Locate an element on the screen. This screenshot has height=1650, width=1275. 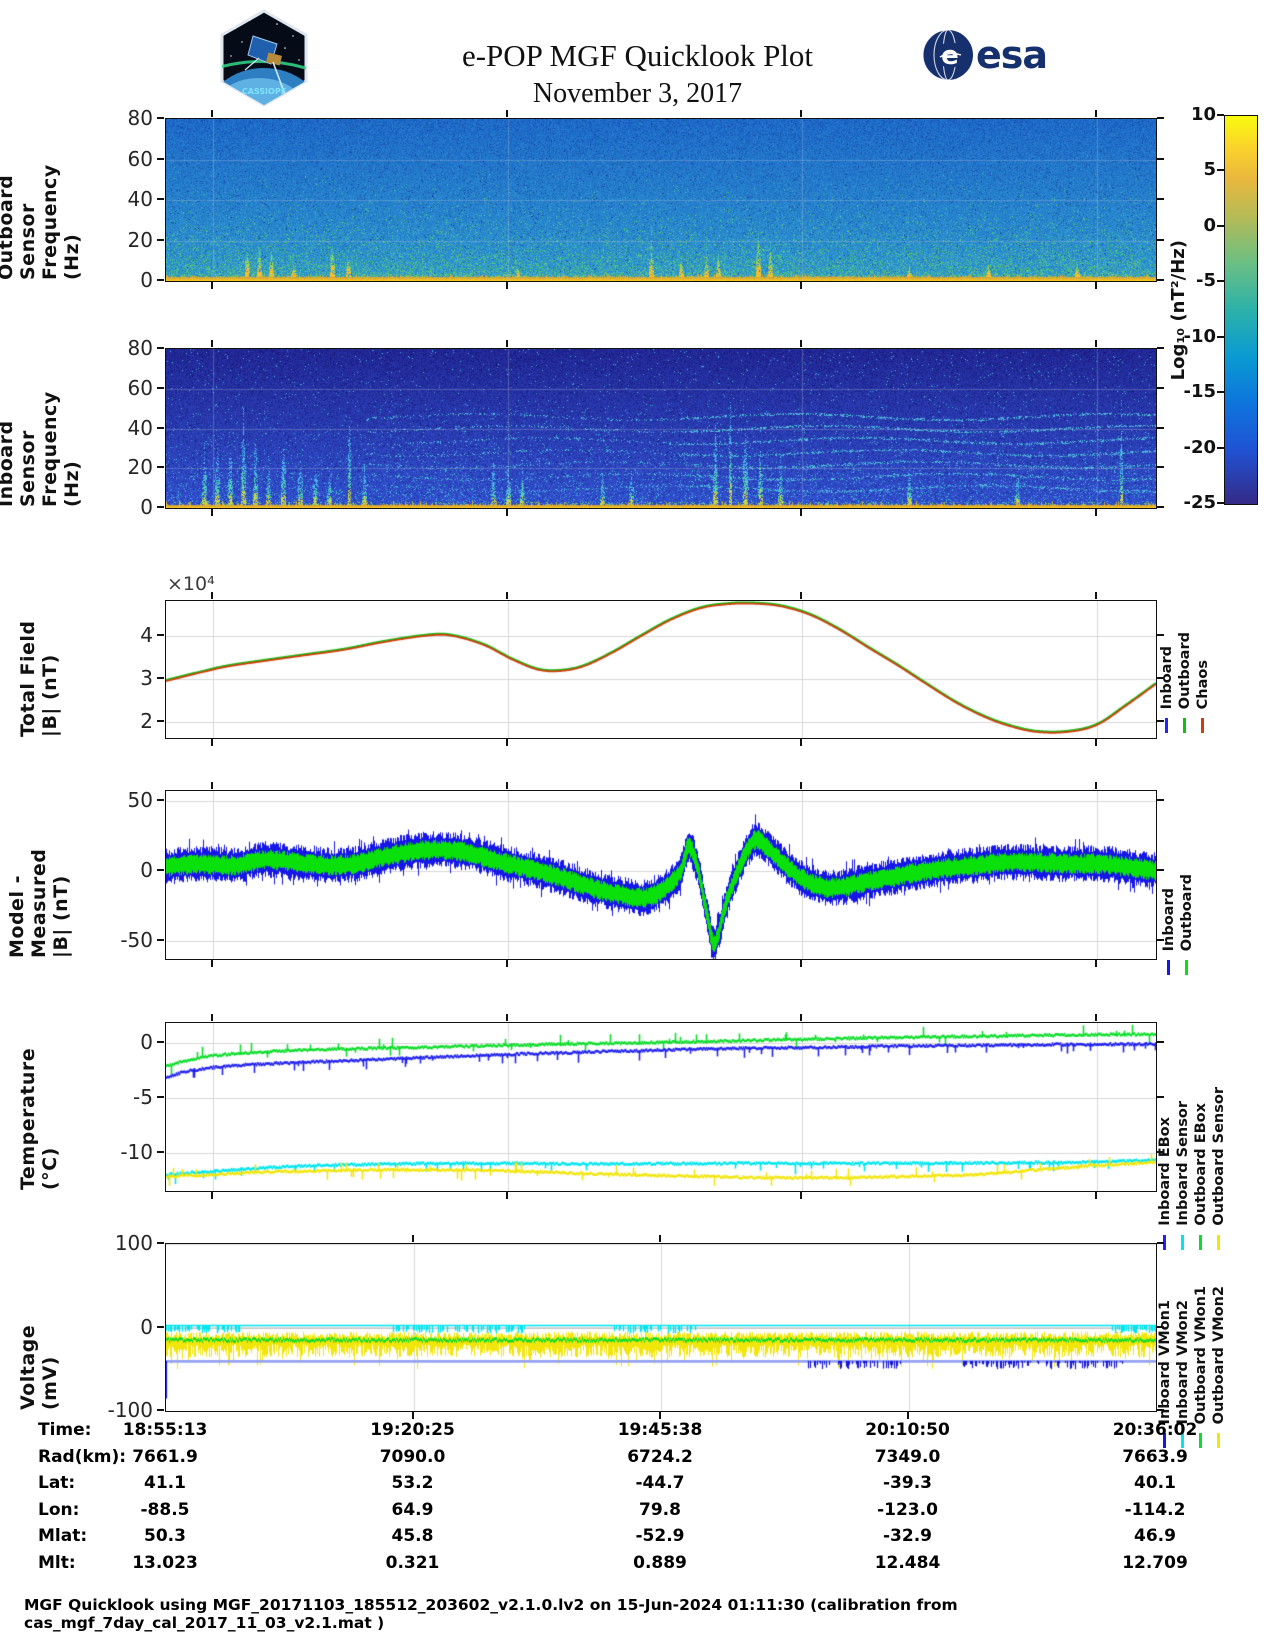
panel-temperature is located at coordinates (661, 1107).